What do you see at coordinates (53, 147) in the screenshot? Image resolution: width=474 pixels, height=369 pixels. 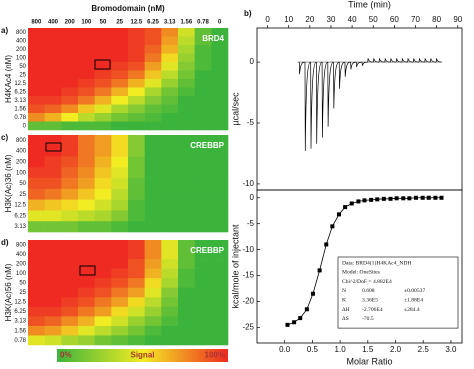 I see `highlight-box` at bounding box center [53, 147].